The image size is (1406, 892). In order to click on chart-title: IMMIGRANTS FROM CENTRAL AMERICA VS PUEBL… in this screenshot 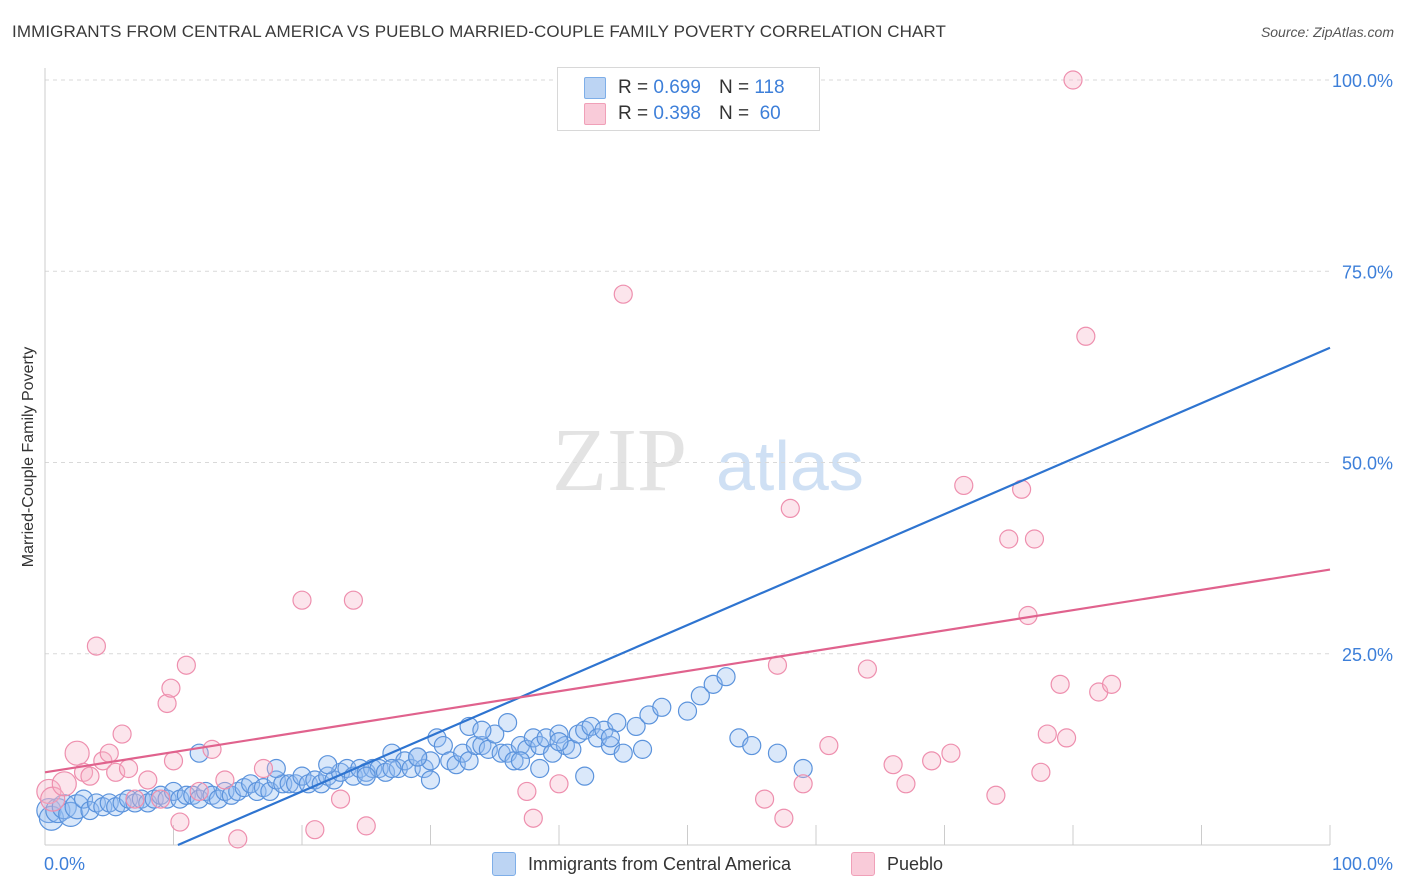, I will do `click(479, 31)`.